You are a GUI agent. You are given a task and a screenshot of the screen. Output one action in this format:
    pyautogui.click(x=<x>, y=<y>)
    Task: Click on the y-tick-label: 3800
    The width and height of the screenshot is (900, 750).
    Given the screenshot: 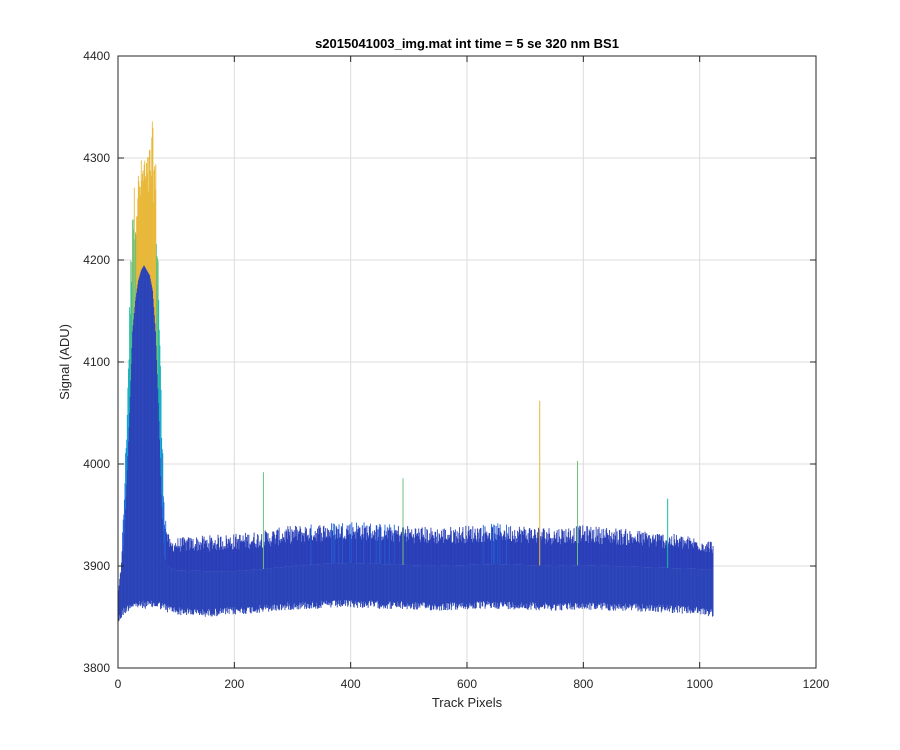 What is the action you would take?
    pyautogui.click(x=96, y=668)
    